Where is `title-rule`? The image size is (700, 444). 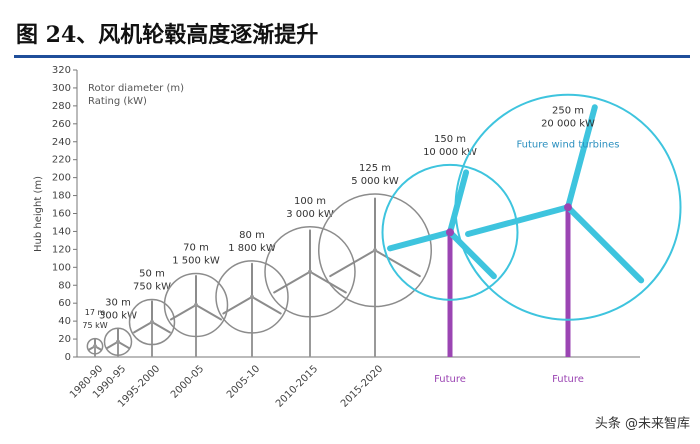
title-rule is located at coordinates (352, 56).